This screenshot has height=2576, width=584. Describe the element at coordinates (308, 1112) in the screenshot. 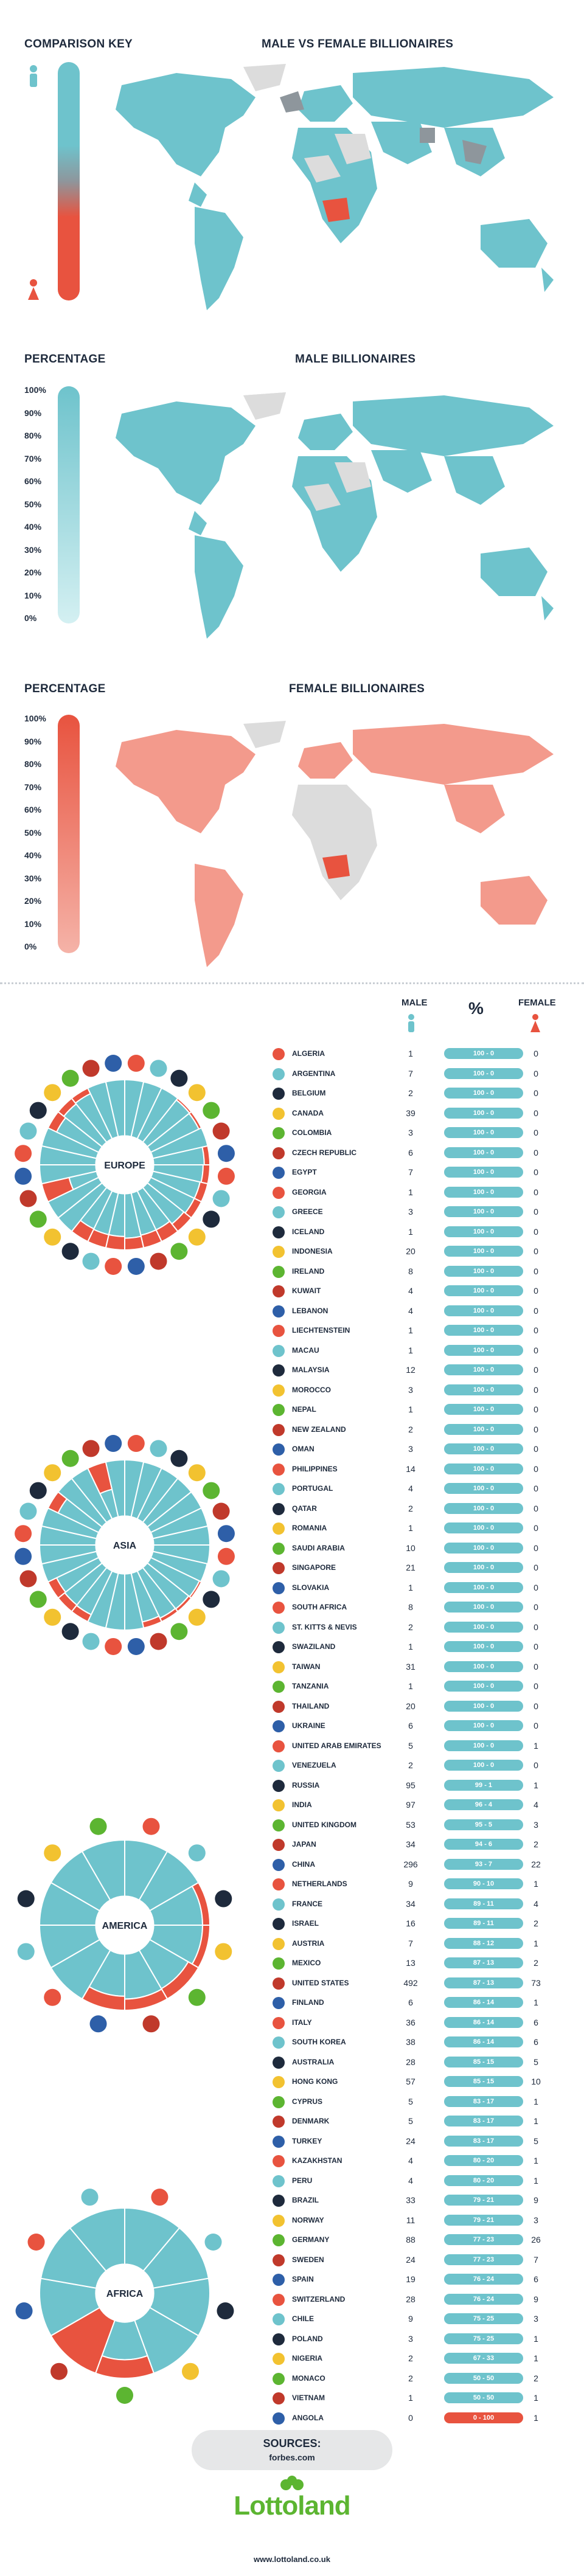

I see `country-name: CANADA` at that location.